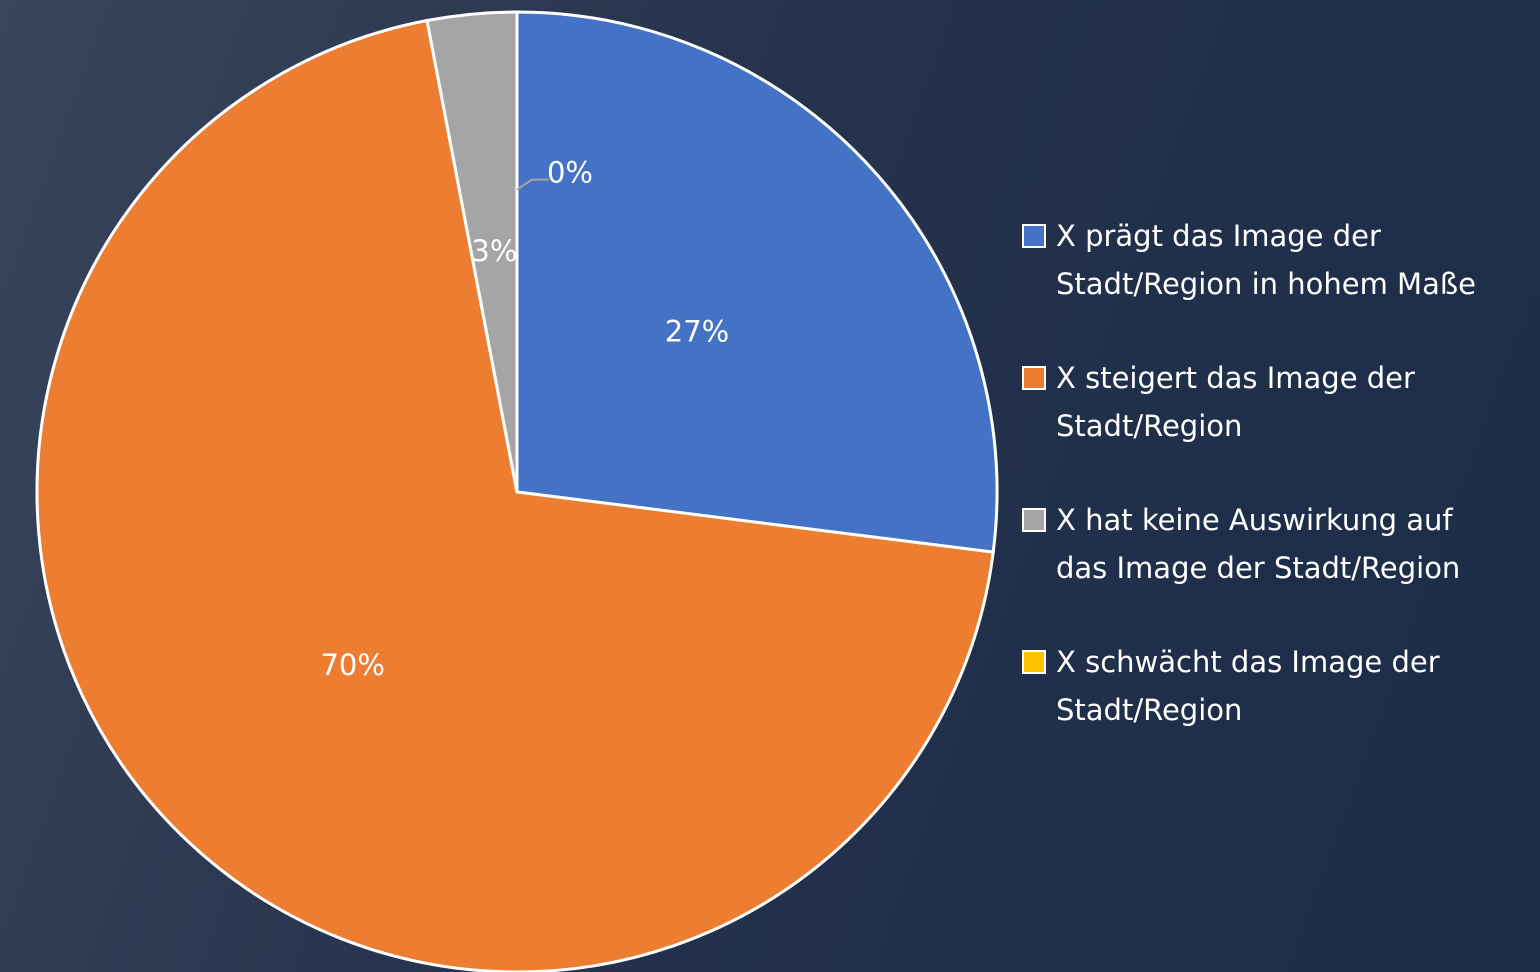 The height and width of the screenshot is (972, 1540). Describe the element at coordinates (532, 184) in the screenshot. I see `leader-line` at that location.